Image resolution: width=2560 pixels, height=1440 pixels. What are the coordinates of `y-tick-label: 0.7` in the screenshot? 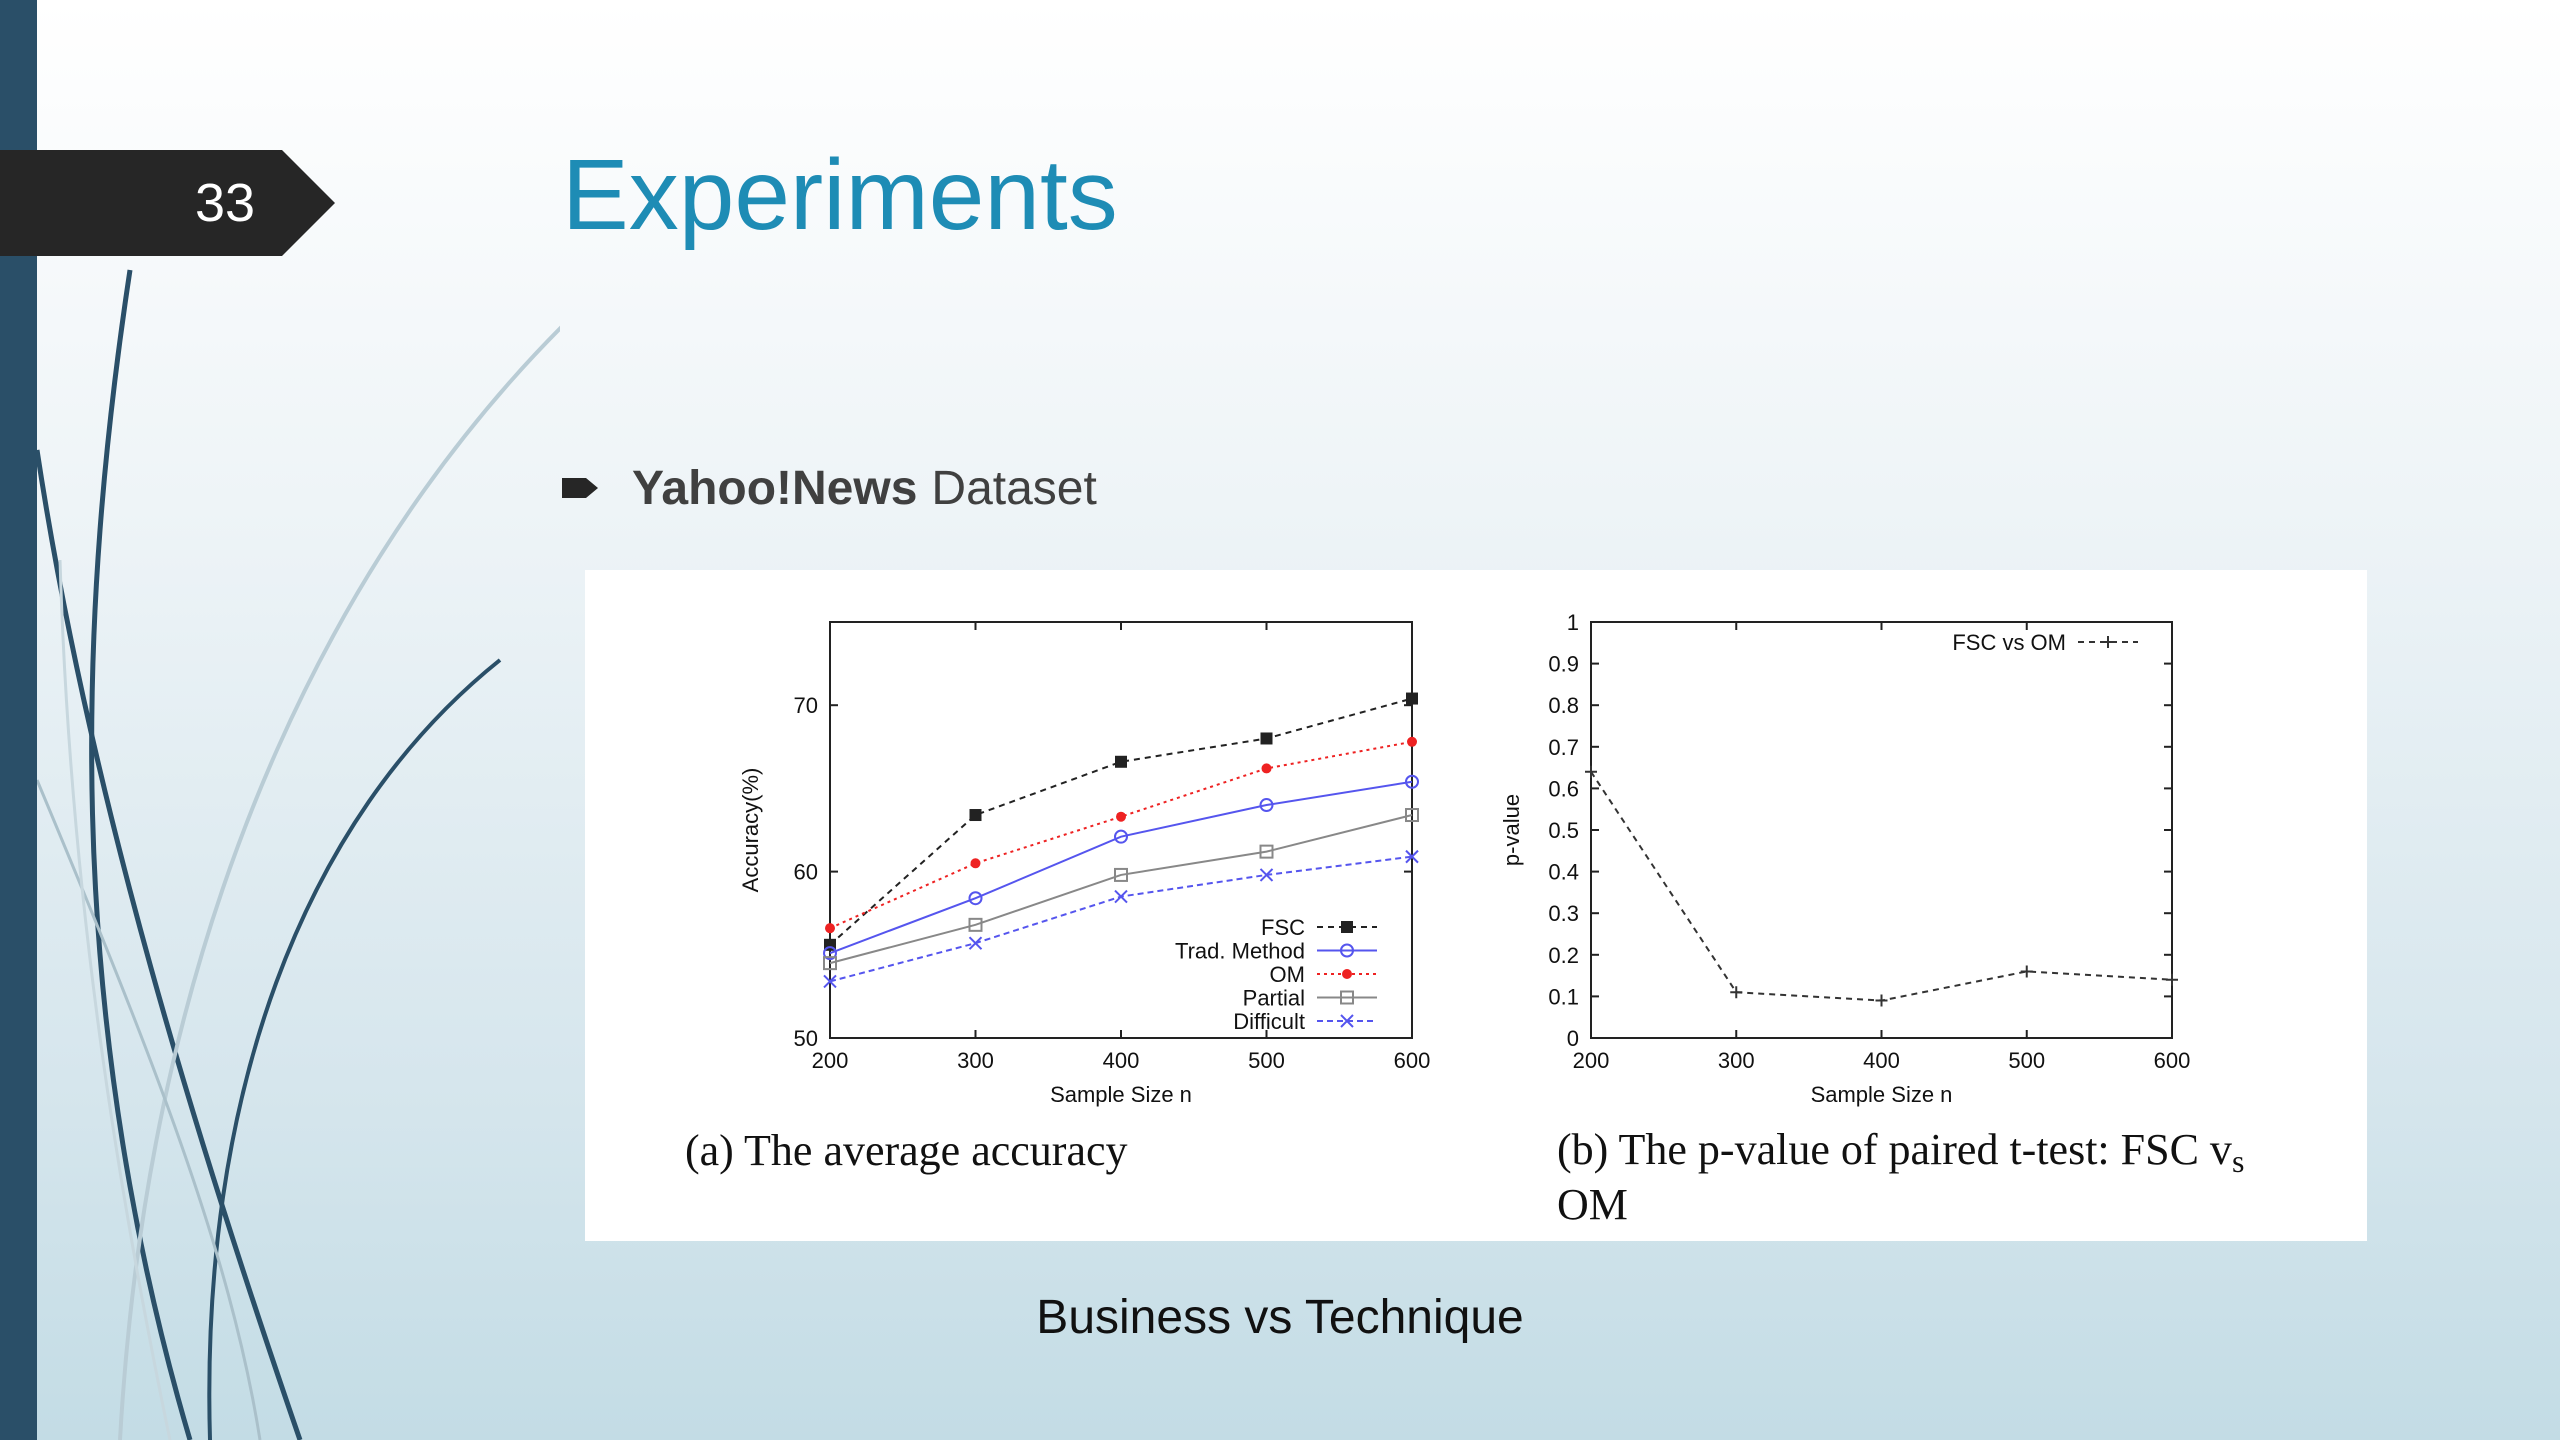 It's located at (1563, 747).